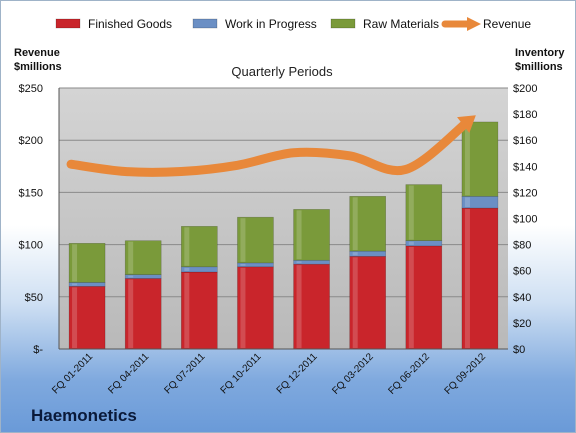 This screenshot has height=433, width=576. I want to click on right-tick-label: $100, so click(525, 220).